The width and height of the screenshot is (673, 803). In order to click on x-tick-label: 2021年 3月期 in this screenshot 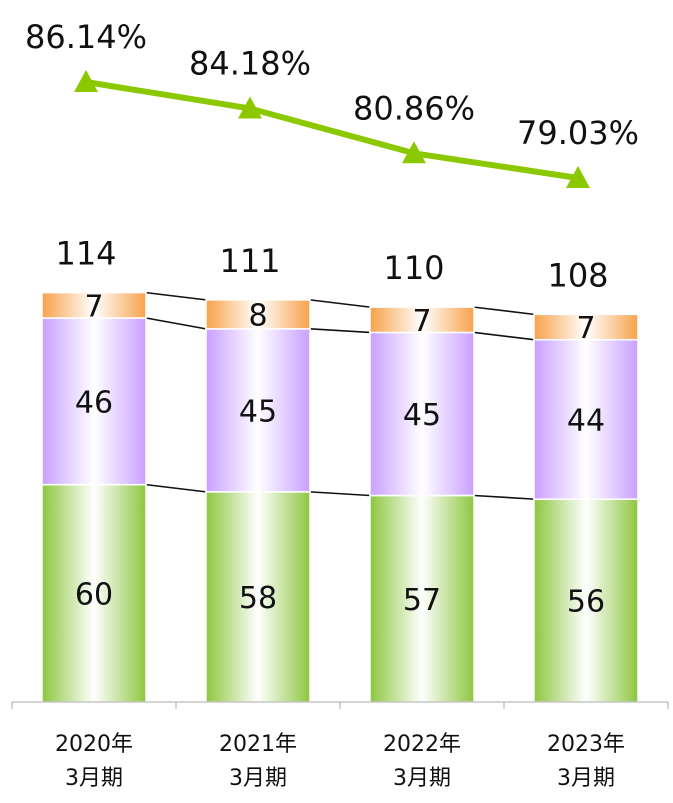, I will do `click(258, 762)`.